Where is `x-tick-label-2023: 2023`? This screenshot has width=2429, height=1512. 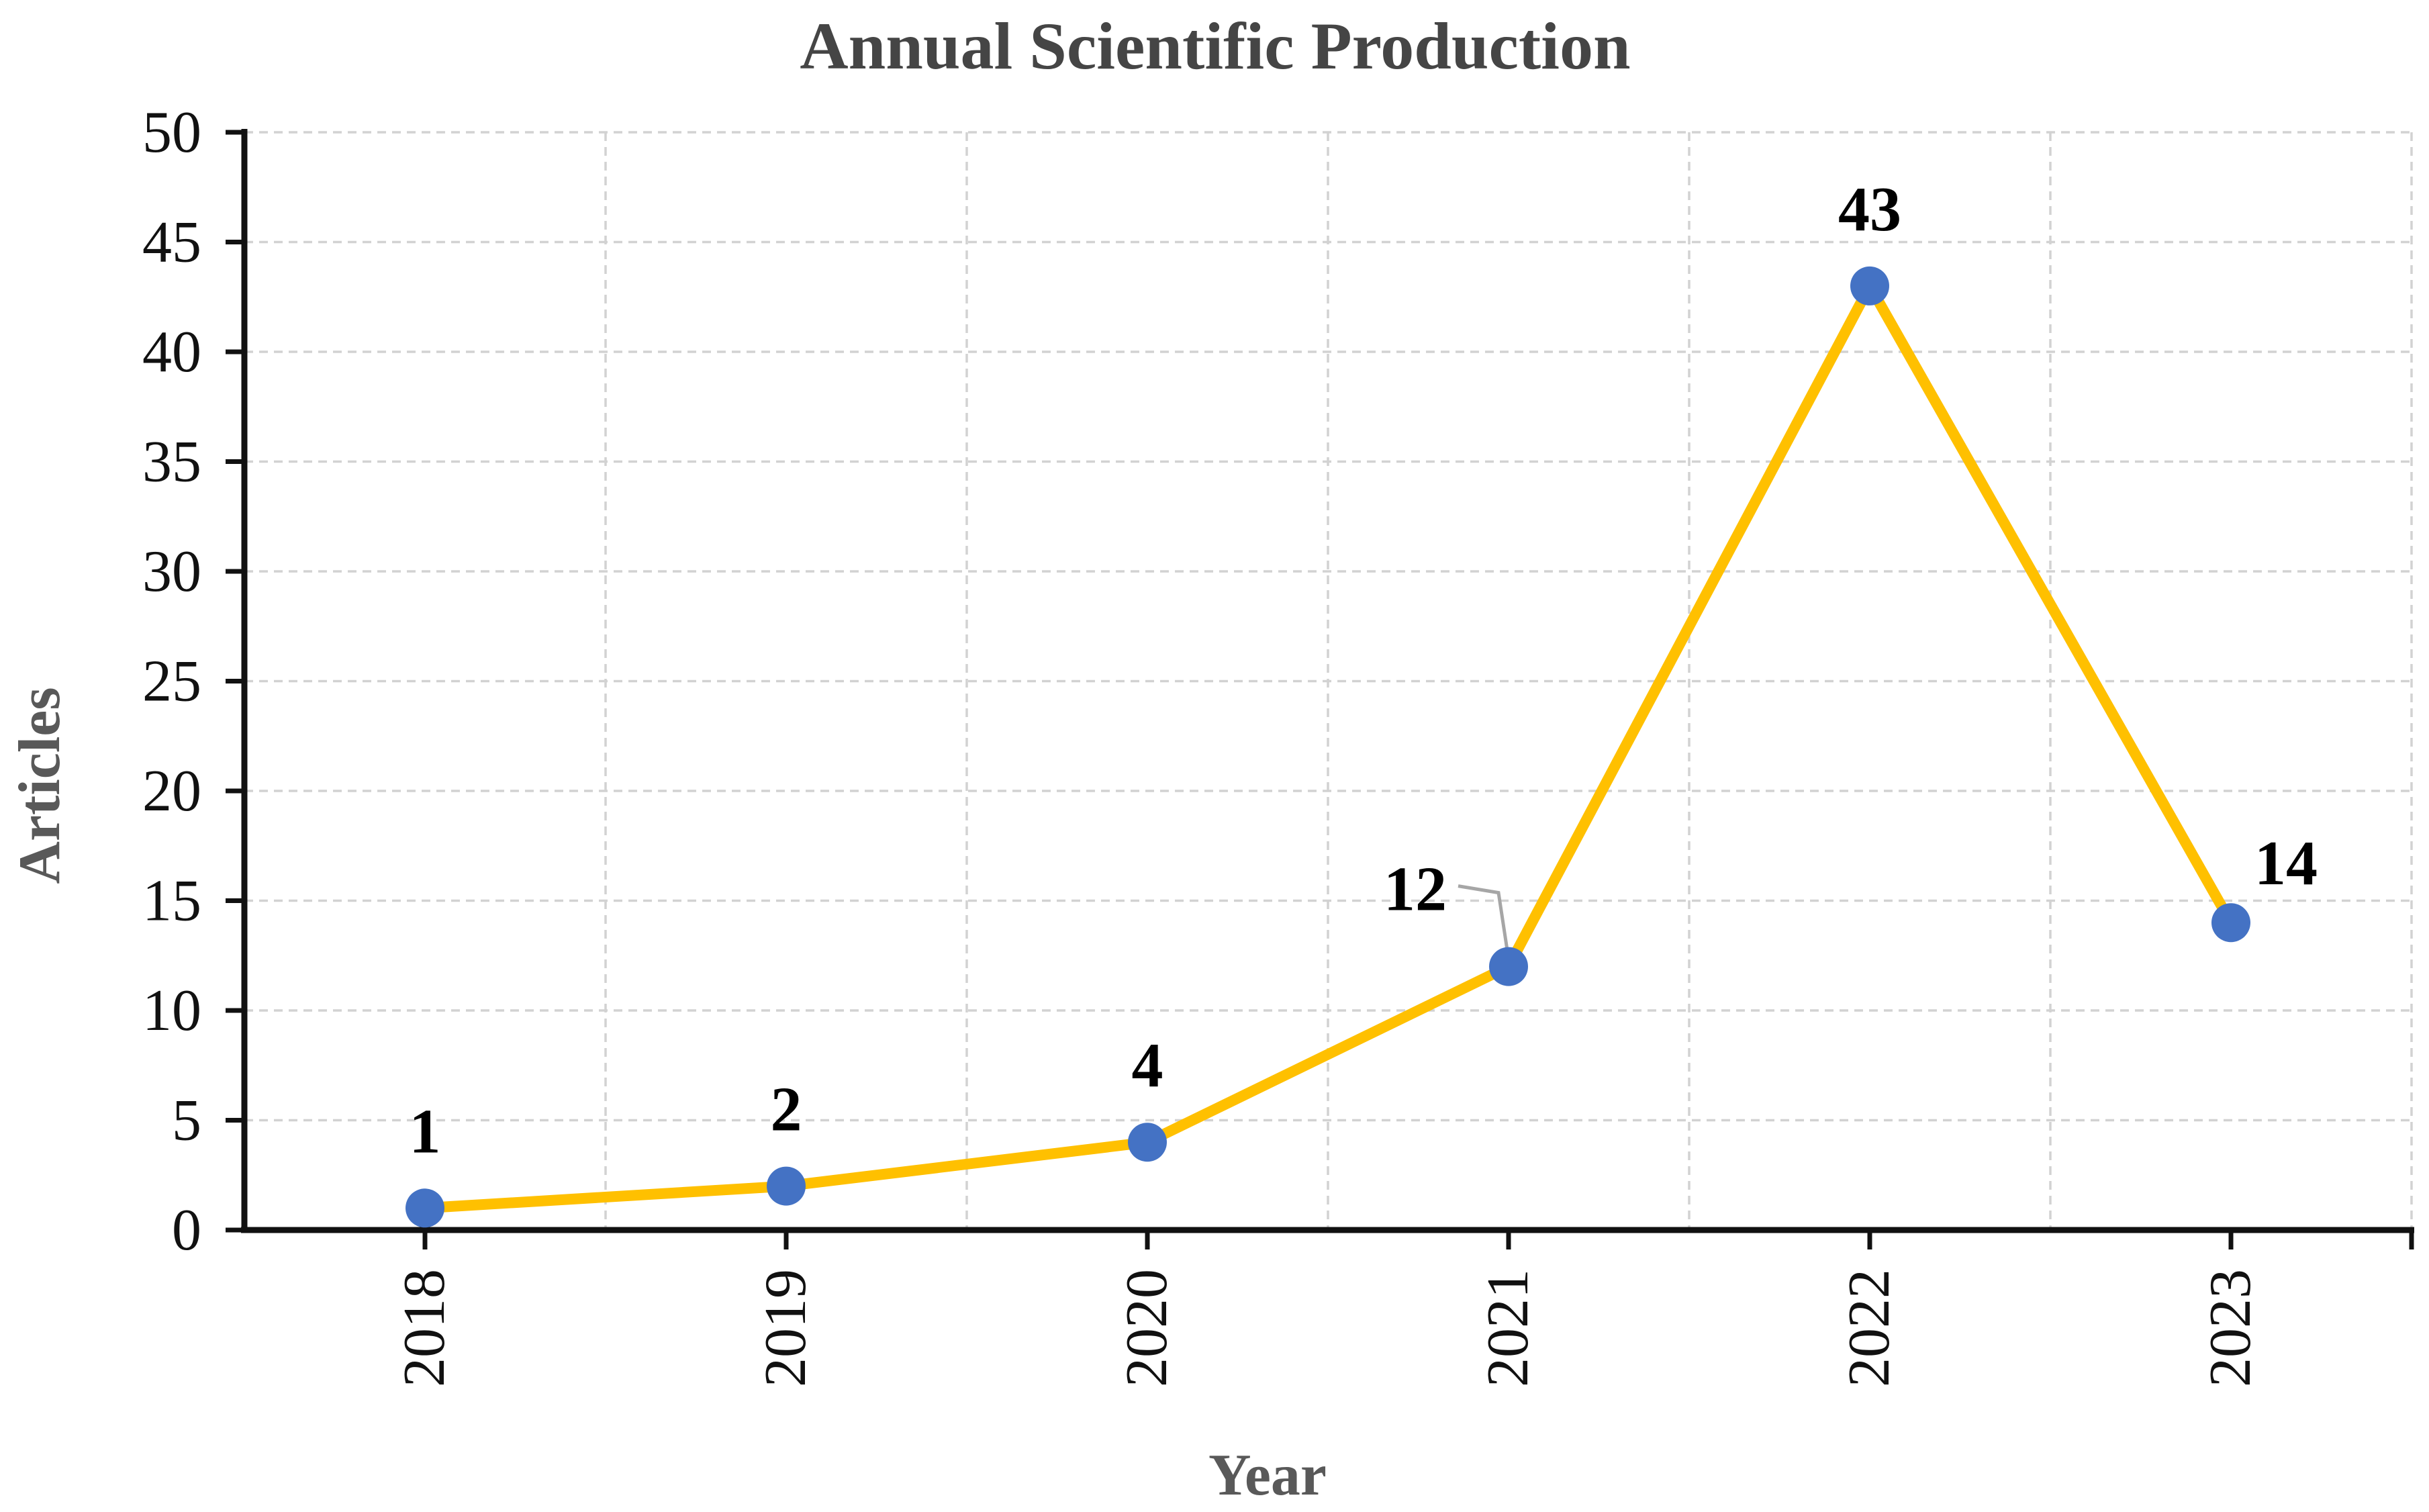
x-tick-label-2023: 2023 is located at coordinates (2230, 1328).